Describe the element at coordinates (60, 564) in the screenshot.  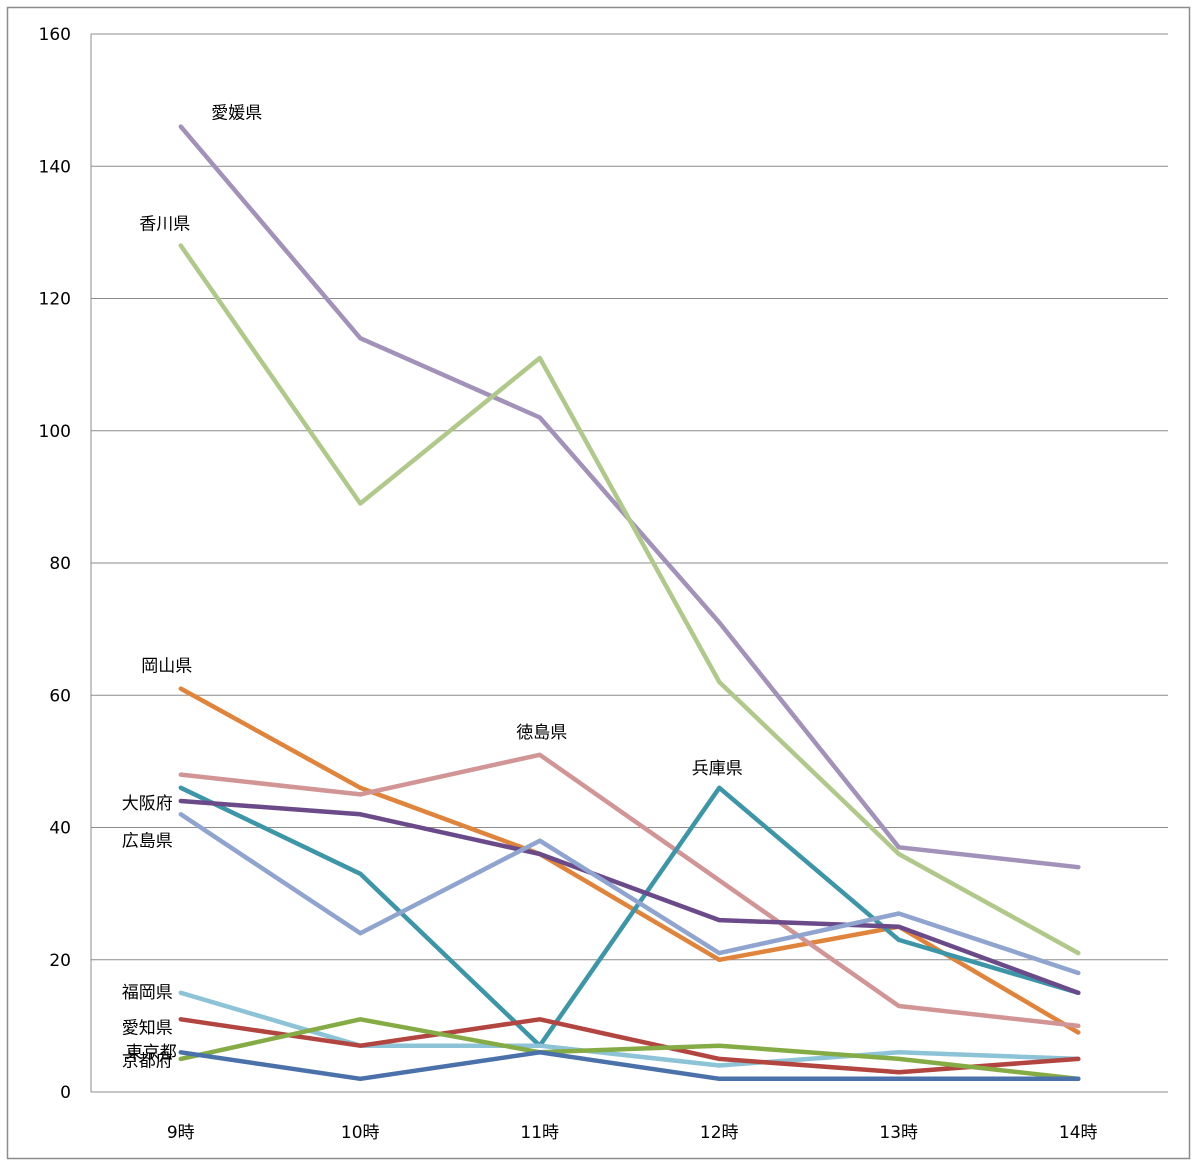
I see `y-tick-label: 80` at that location.